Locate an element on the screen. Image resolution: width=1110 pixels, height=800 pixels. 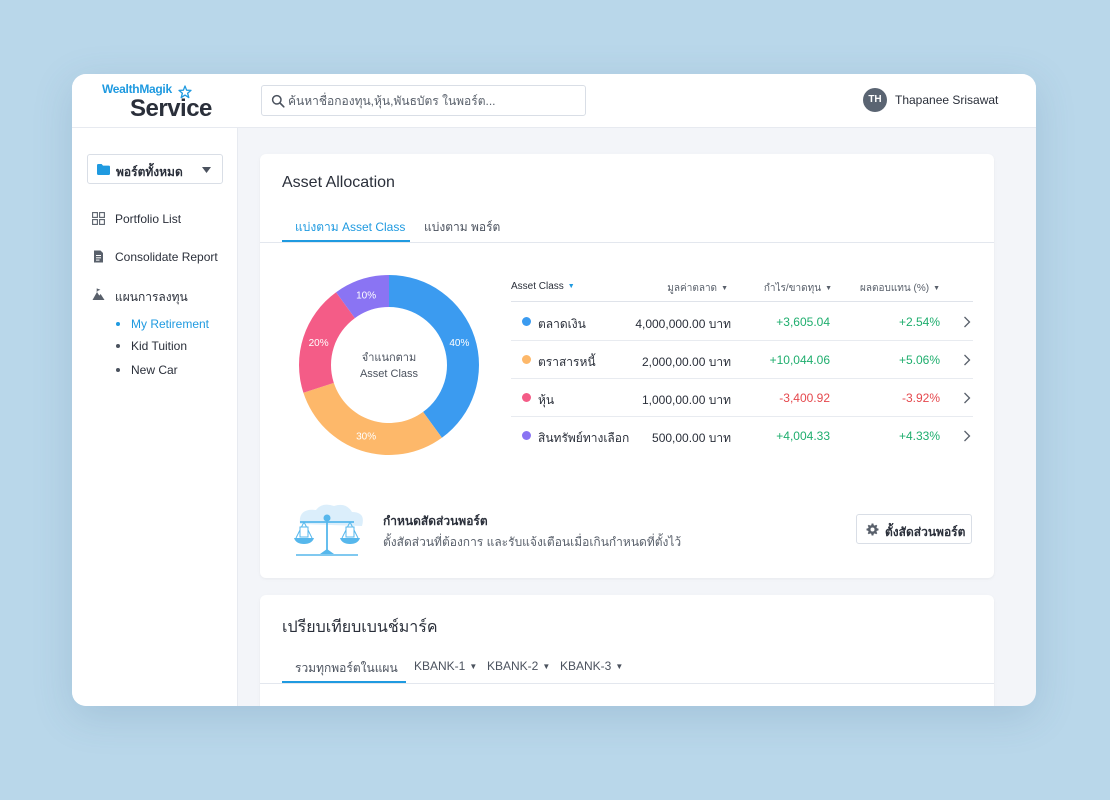
portfolio-dropdown-value: พอร์ตทั้งหมด is located at coordinates (149, 172).